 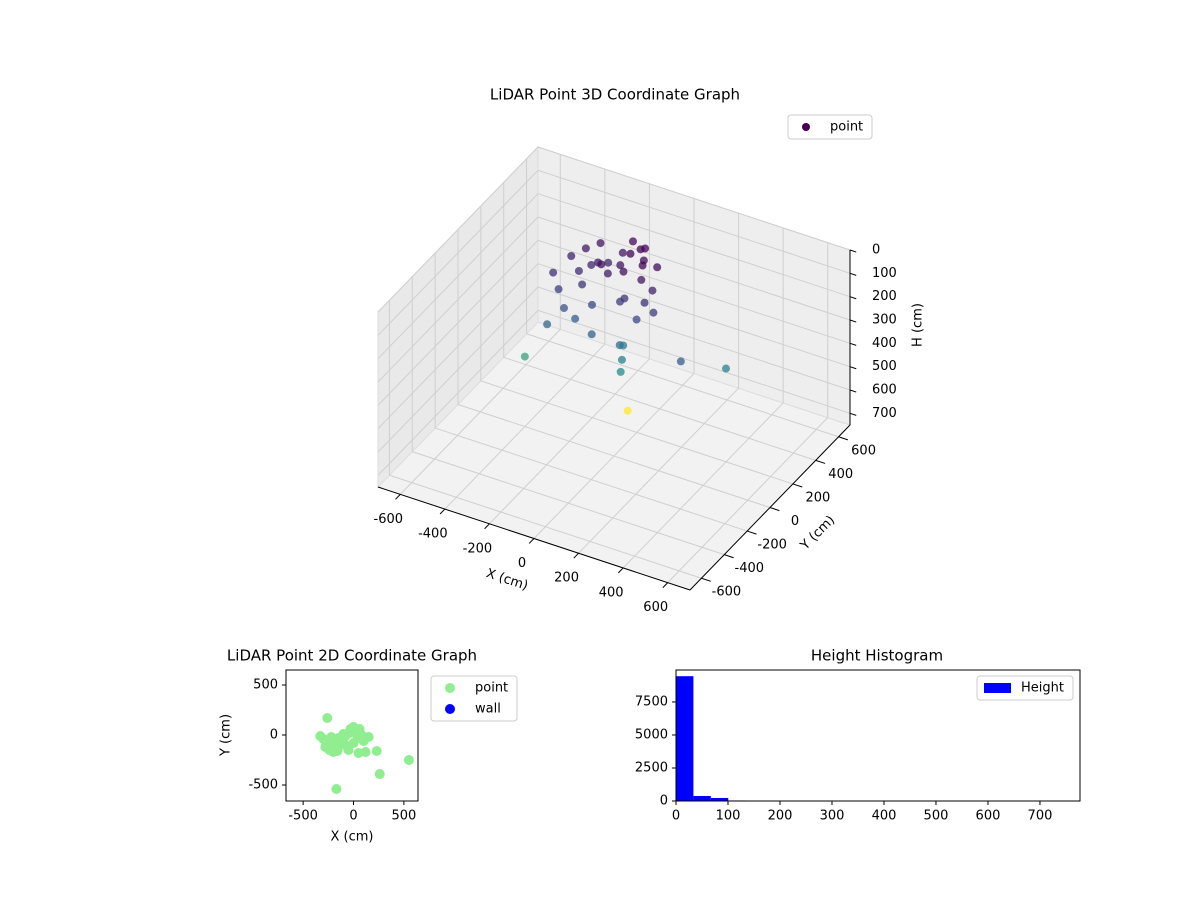 I want to click on y-axis-line, so click(x=770, y=507).